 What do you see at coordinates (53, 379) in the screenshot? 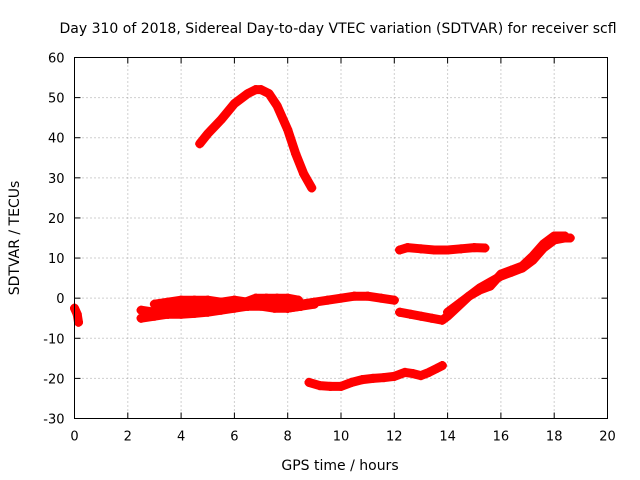
I see `y-tick-label: -20` at bounding box center [53, 379].